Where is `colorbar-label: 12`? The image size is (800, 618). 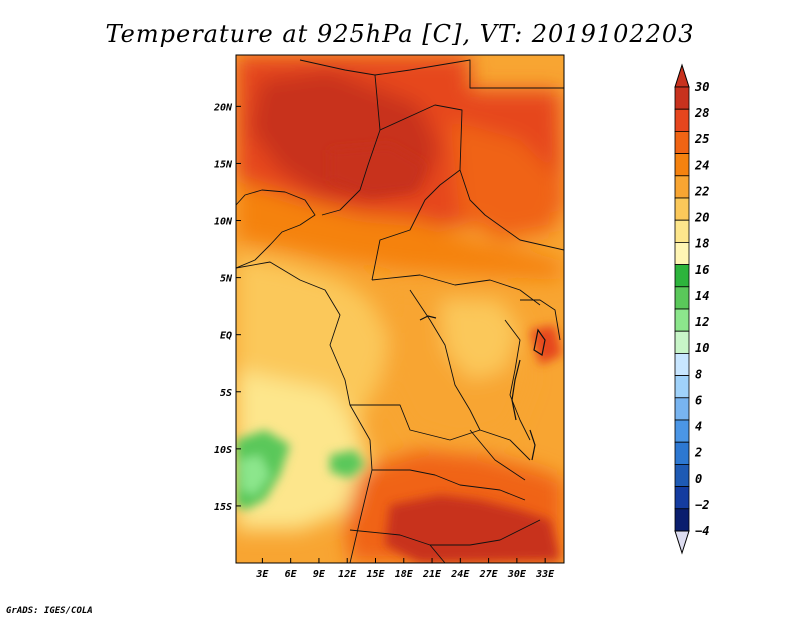 colorbar-label: 12 is located at coordinates (702, 322).